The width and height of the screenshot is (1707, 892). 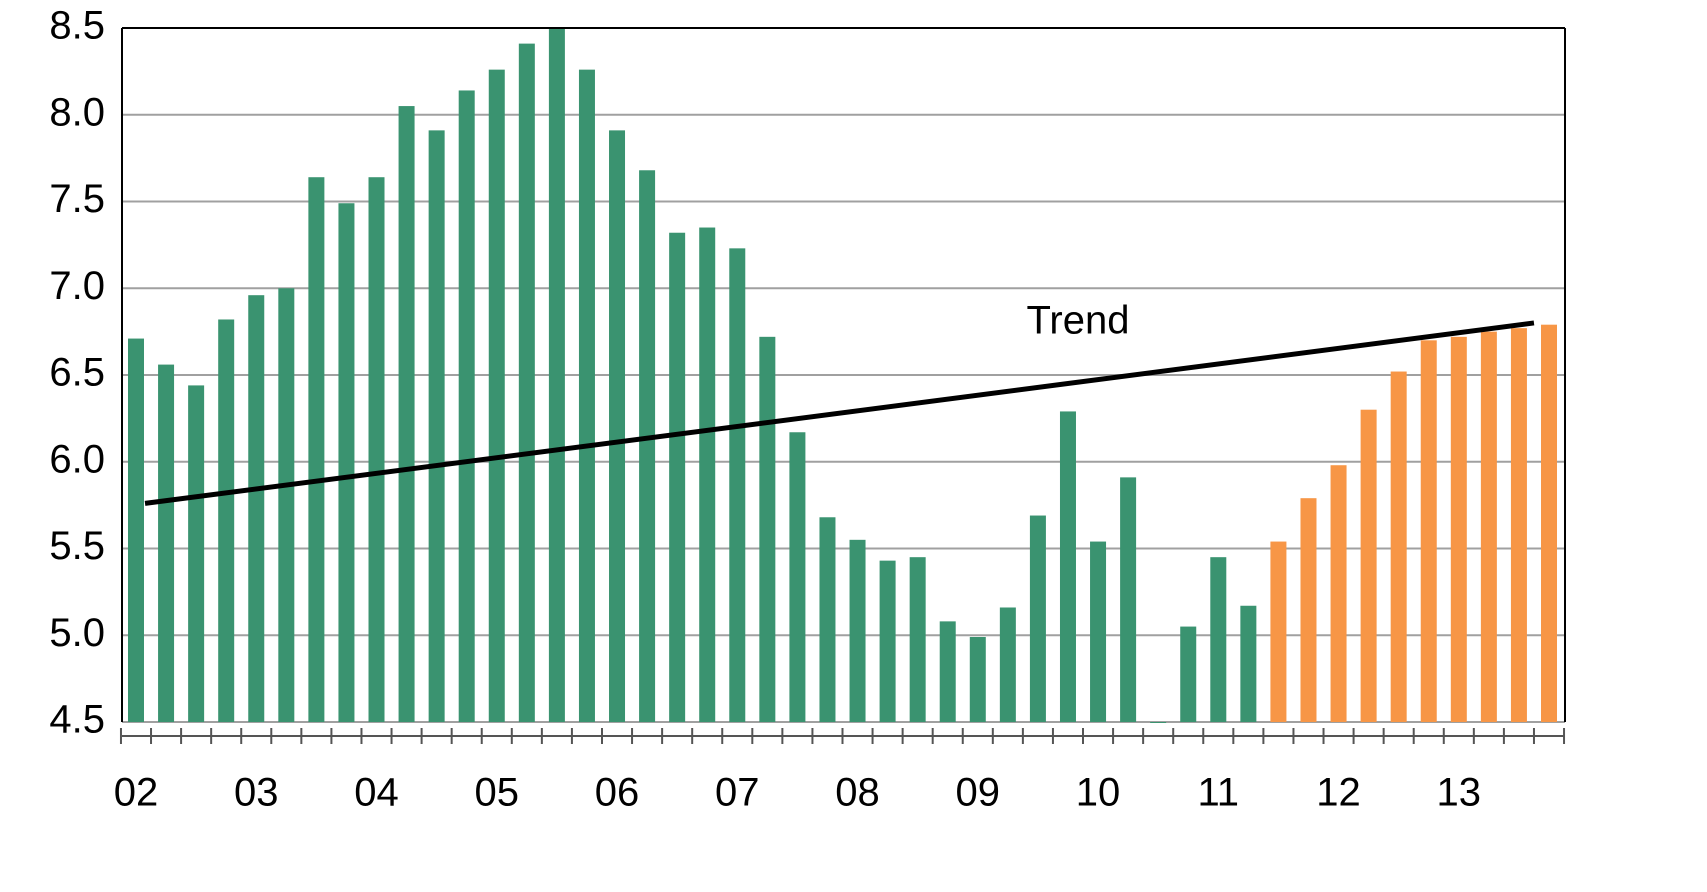 What do you see at coordinates (857, 793) in the screenshot?
I see `x-tick-label: 08` at bounding box center [857, 793].